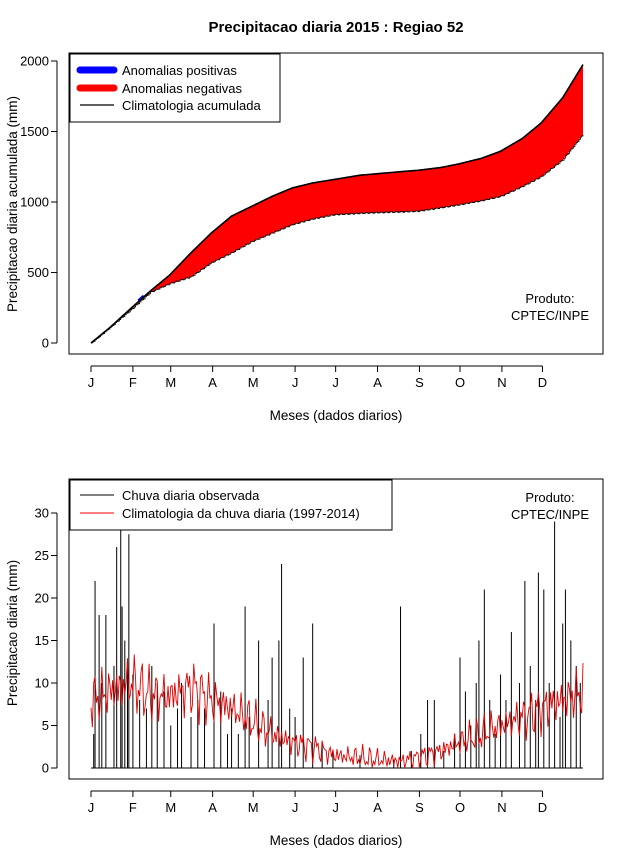 This screenshot has height=850, width=640. Describe the element at coordinates (549, 497) in the screenshot. I see `bottom-credit-line1: Produto:` at that location.